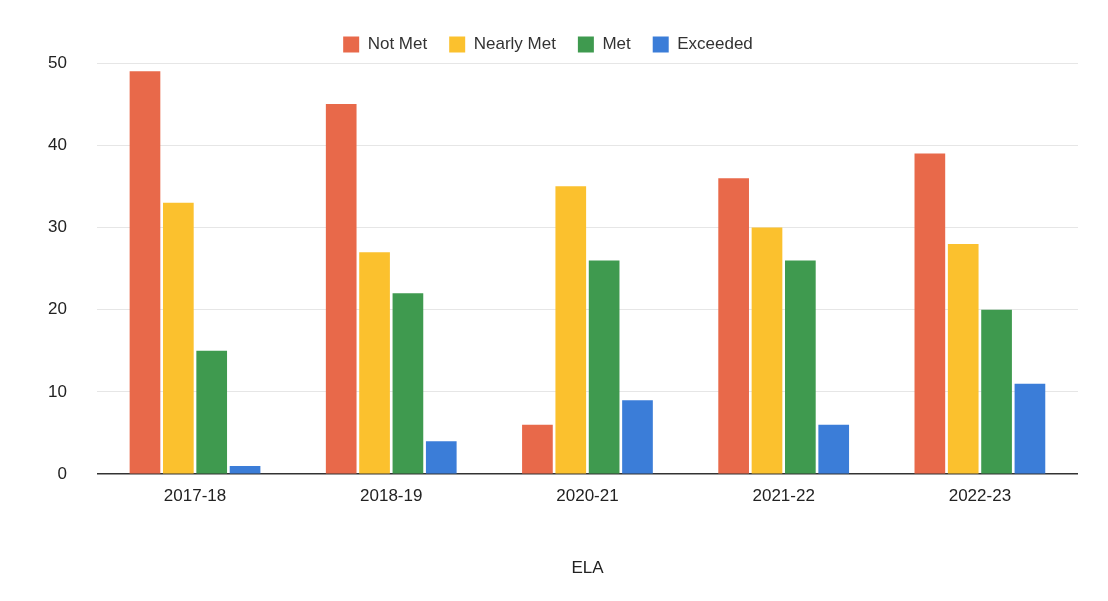 The height and width of the screenshot is (601, 1108). What do you see at coordinates (783, 496) in the screenshot?
I see `x-tick-label: 2021-22` at bounding box center [783, 496].